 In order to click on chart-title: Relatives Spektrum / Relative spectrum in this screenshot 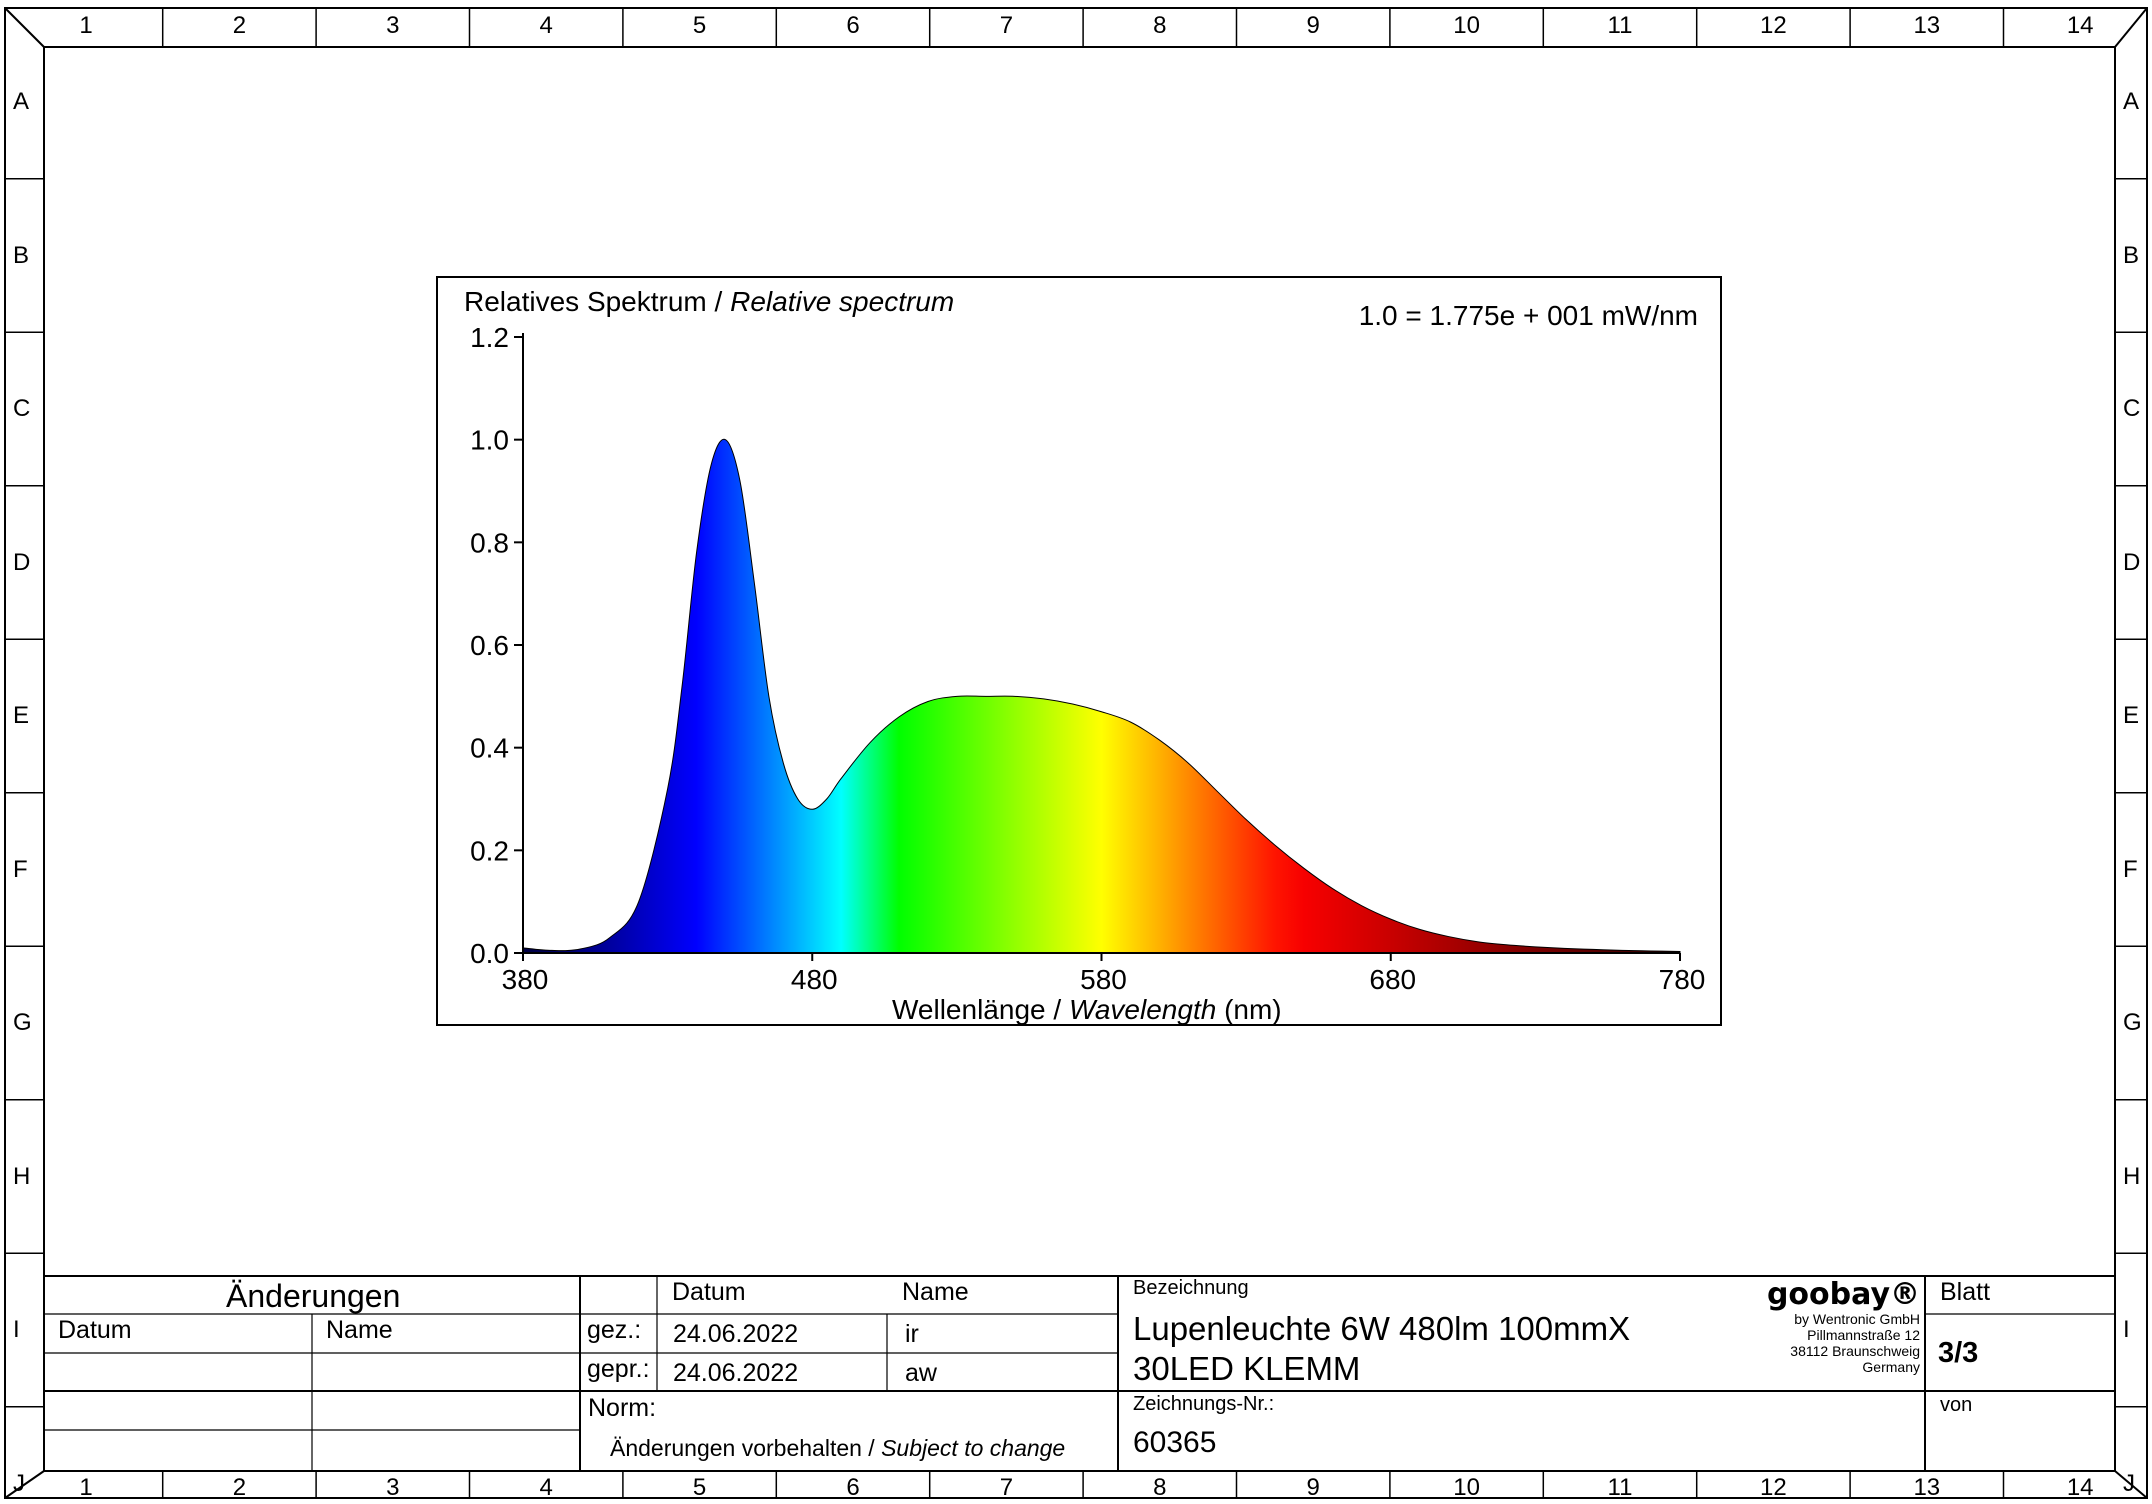, I will do `click(709, 302)`.